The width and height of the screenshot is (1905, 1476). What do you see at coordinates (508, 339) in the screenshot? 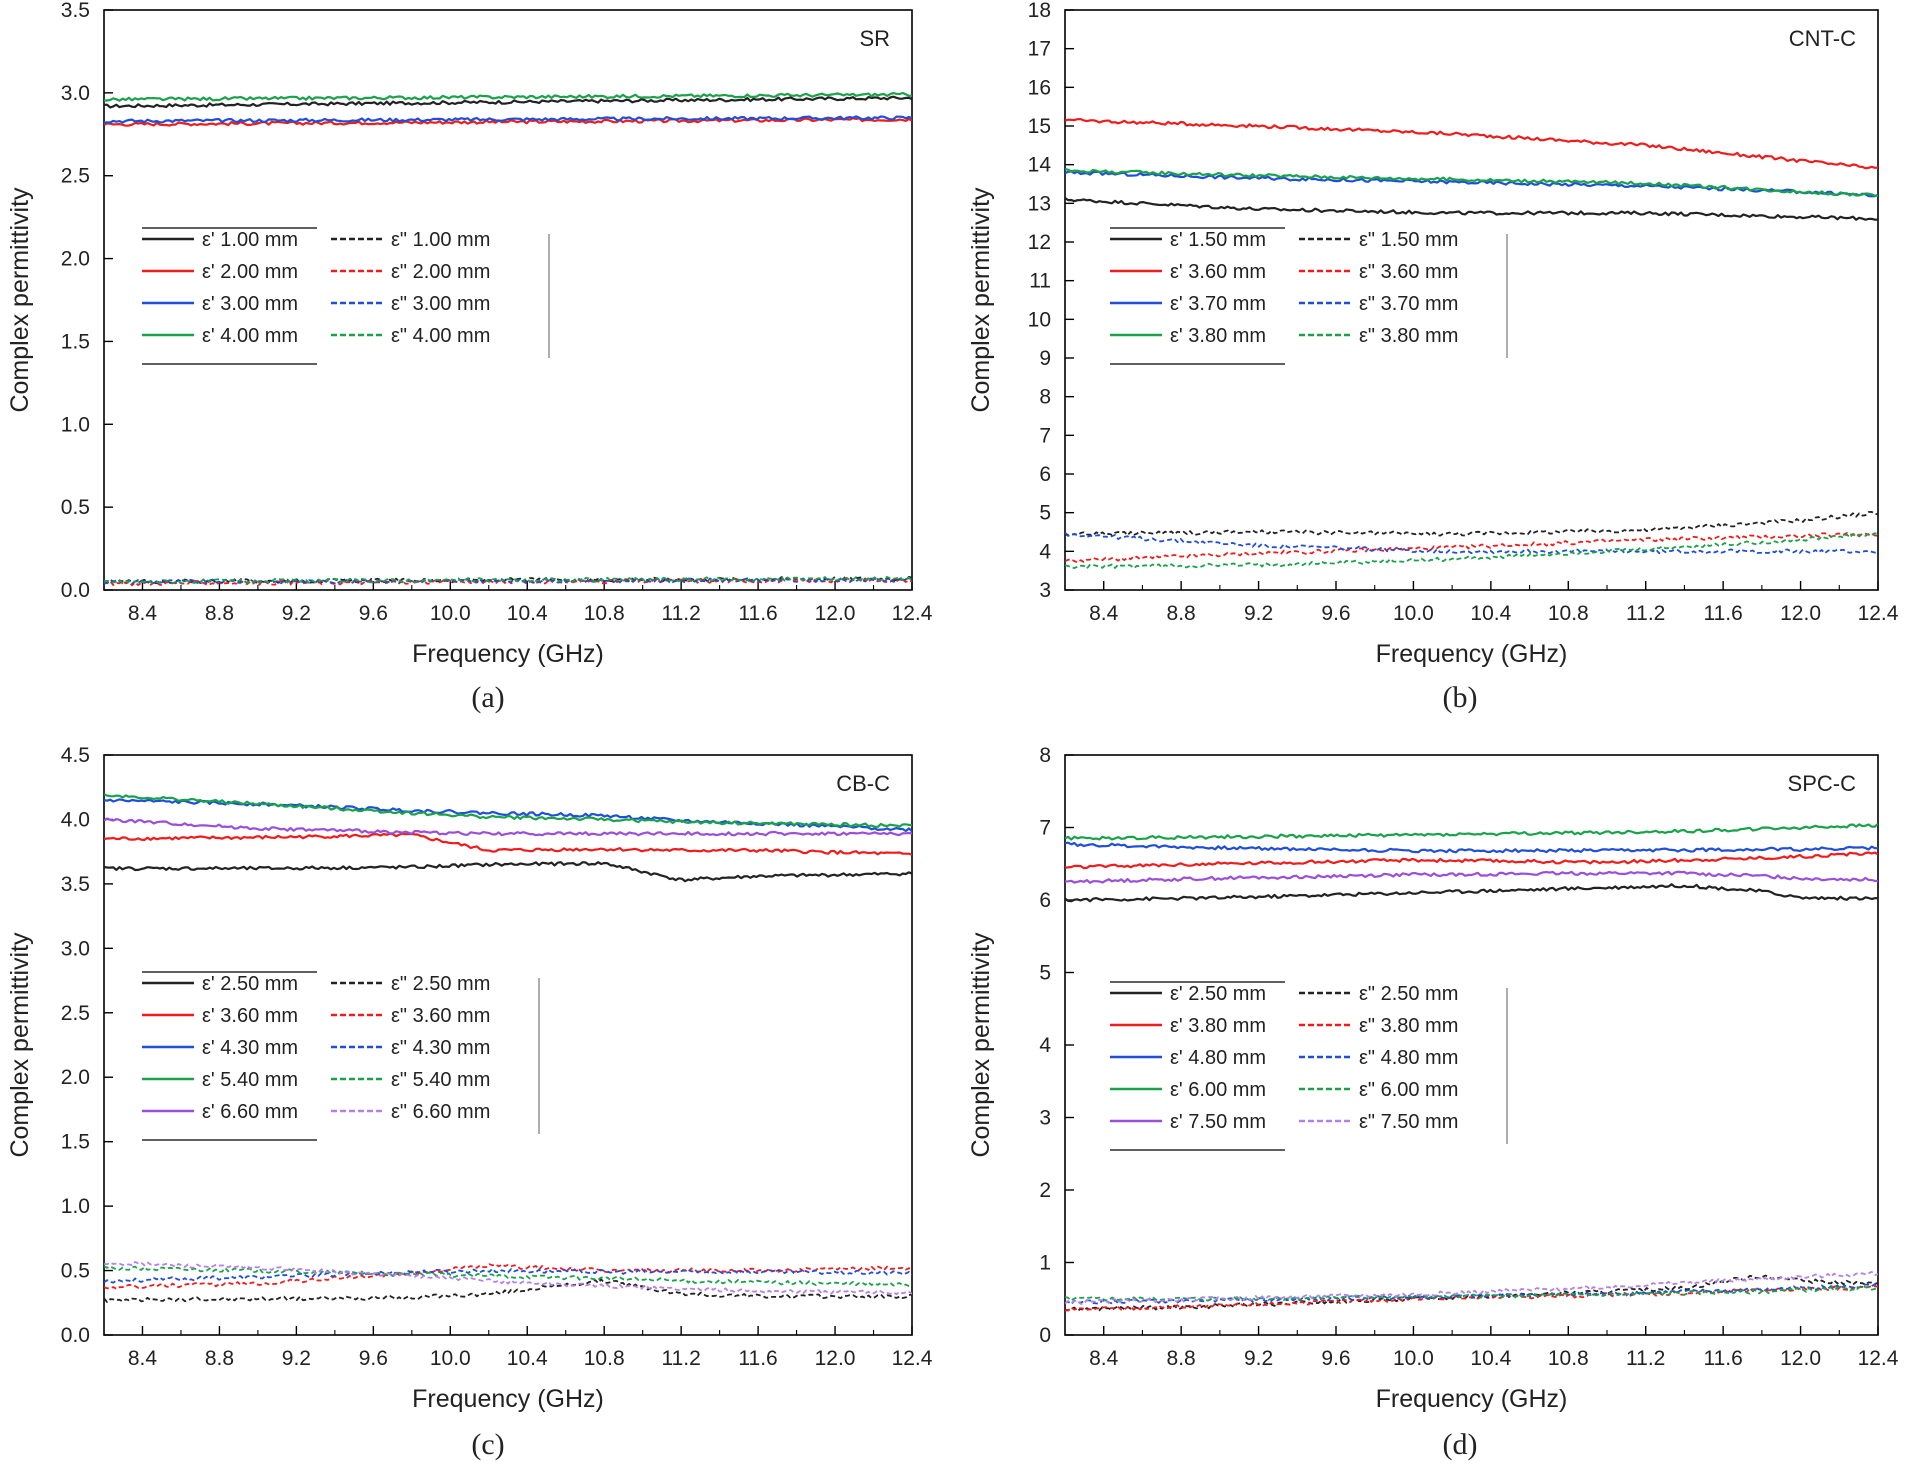
I see `series-group` at bounding box center [508, 339].